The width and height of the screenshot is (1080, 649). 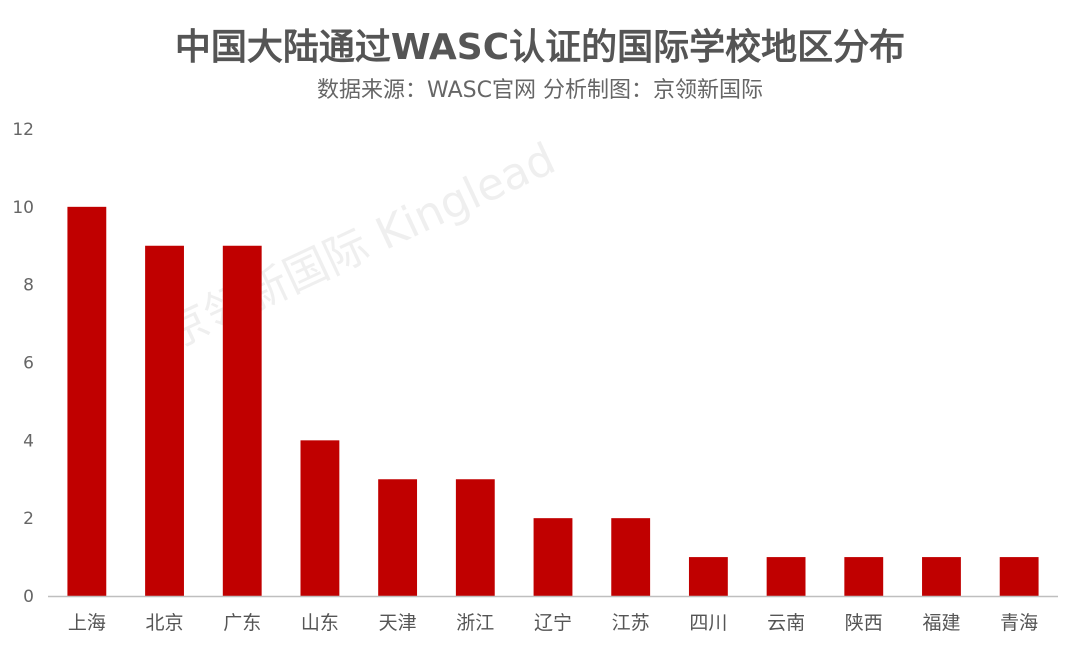 What do you see at coordinates (553, 557) in the screenshot?
I see `bar-辽宁` at bounding box center [553, 557].